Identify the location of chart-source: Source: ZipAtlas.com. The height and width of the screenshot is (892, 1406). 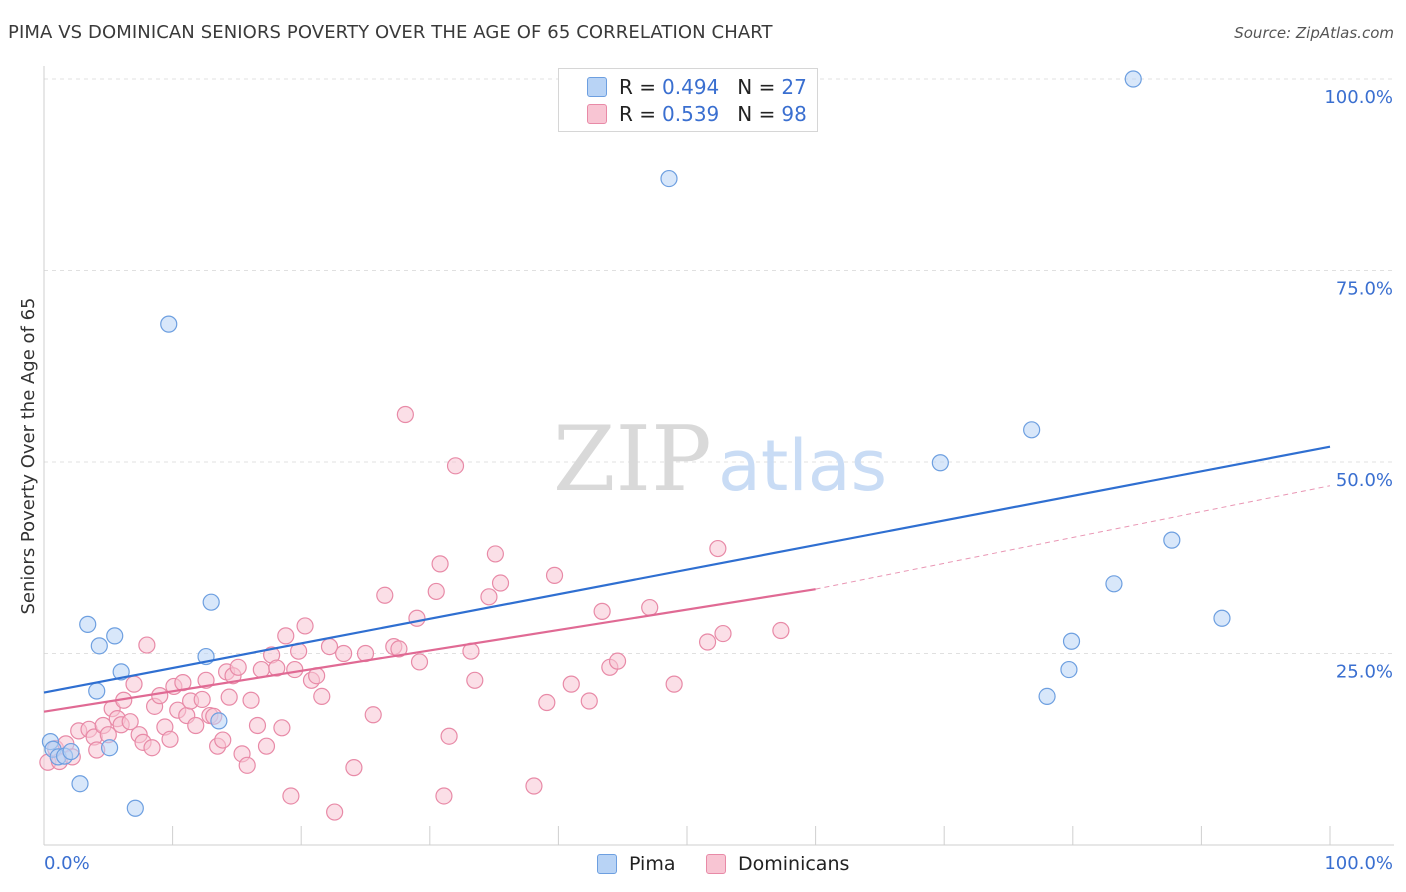
(1314, 33).